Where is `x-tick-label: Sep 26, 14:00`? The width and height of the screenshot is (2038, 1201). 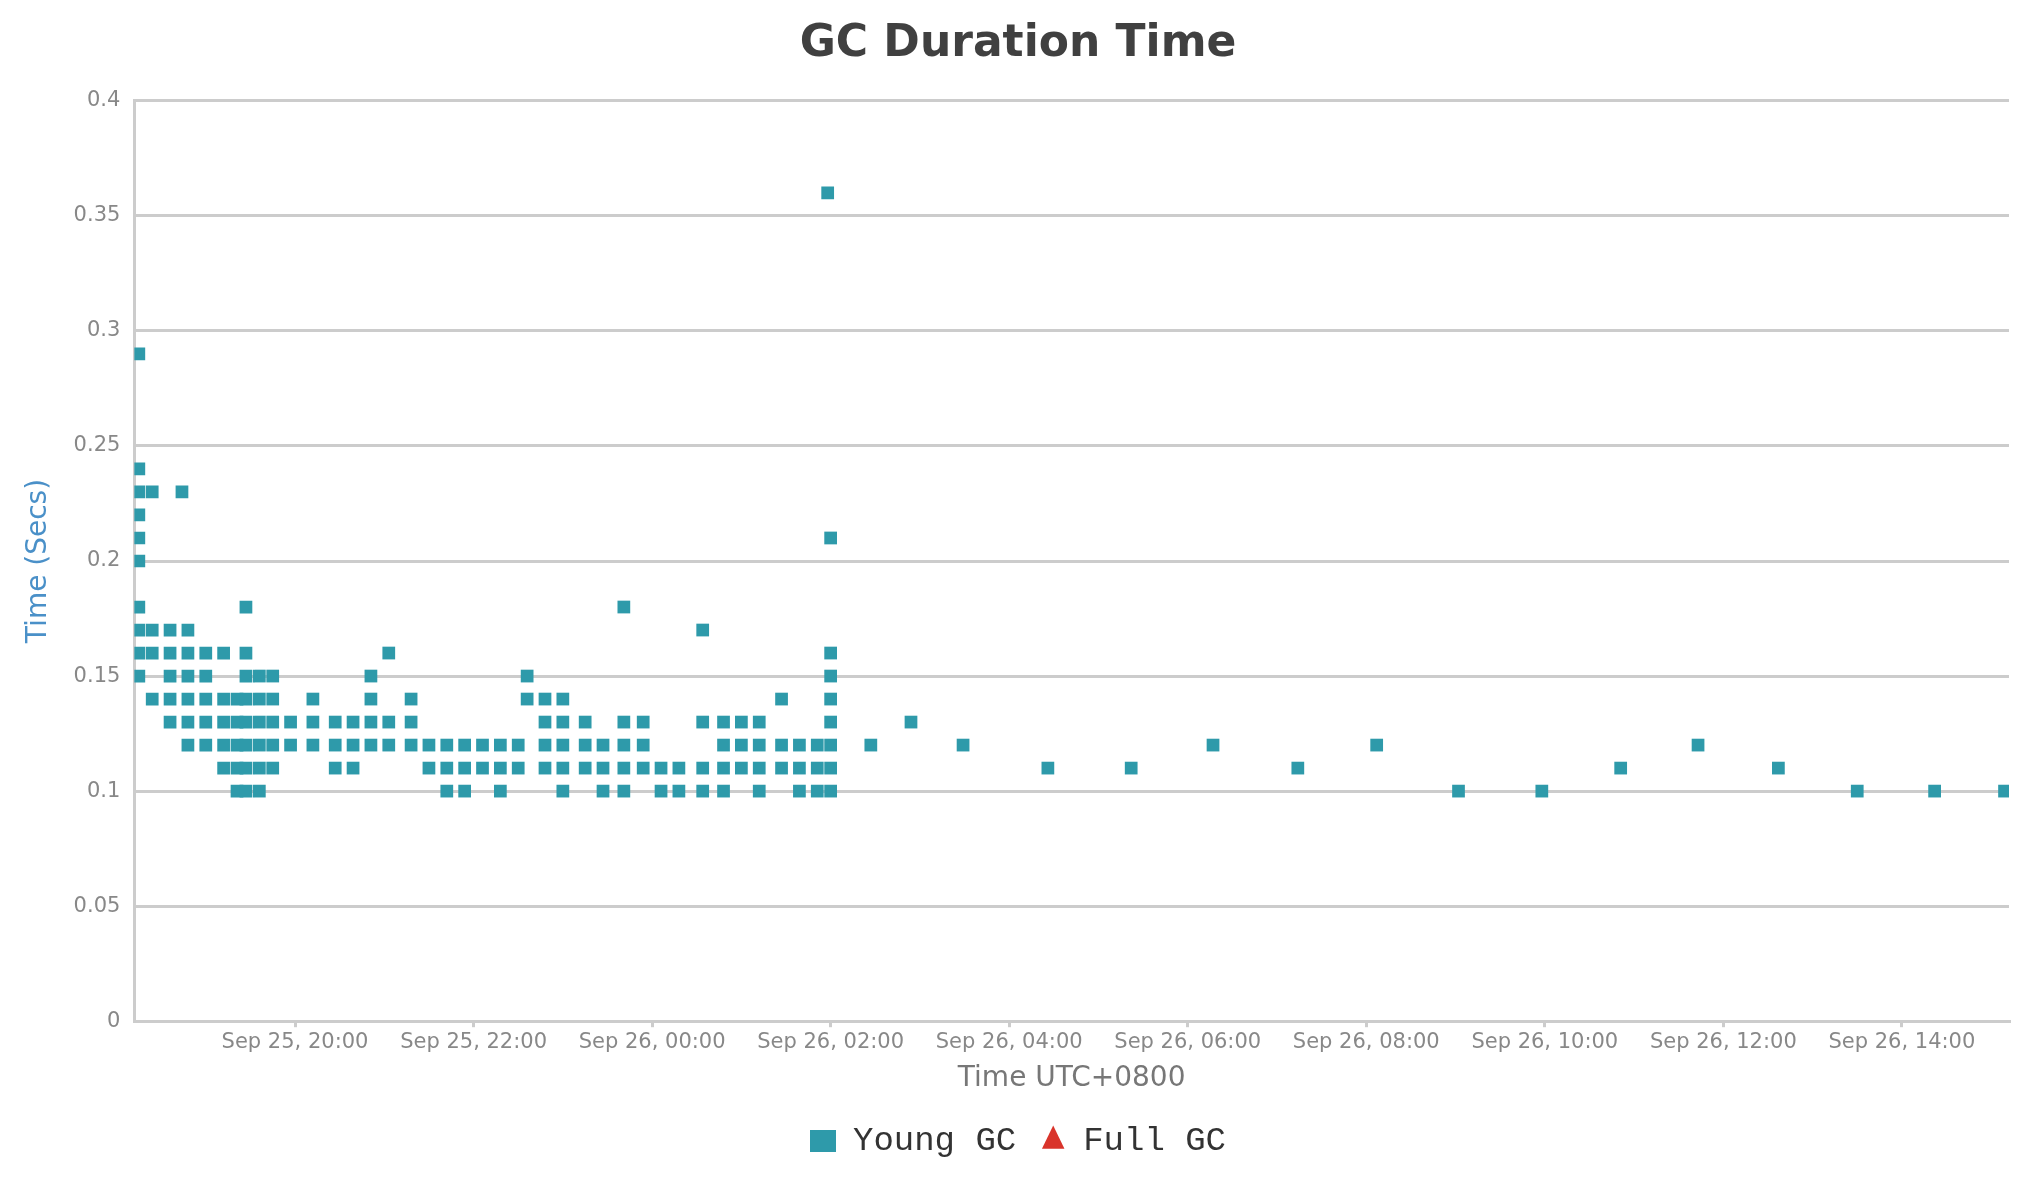
x-tick-label: Sep 26, 14:00 is located at coordinates (1902, 1041).